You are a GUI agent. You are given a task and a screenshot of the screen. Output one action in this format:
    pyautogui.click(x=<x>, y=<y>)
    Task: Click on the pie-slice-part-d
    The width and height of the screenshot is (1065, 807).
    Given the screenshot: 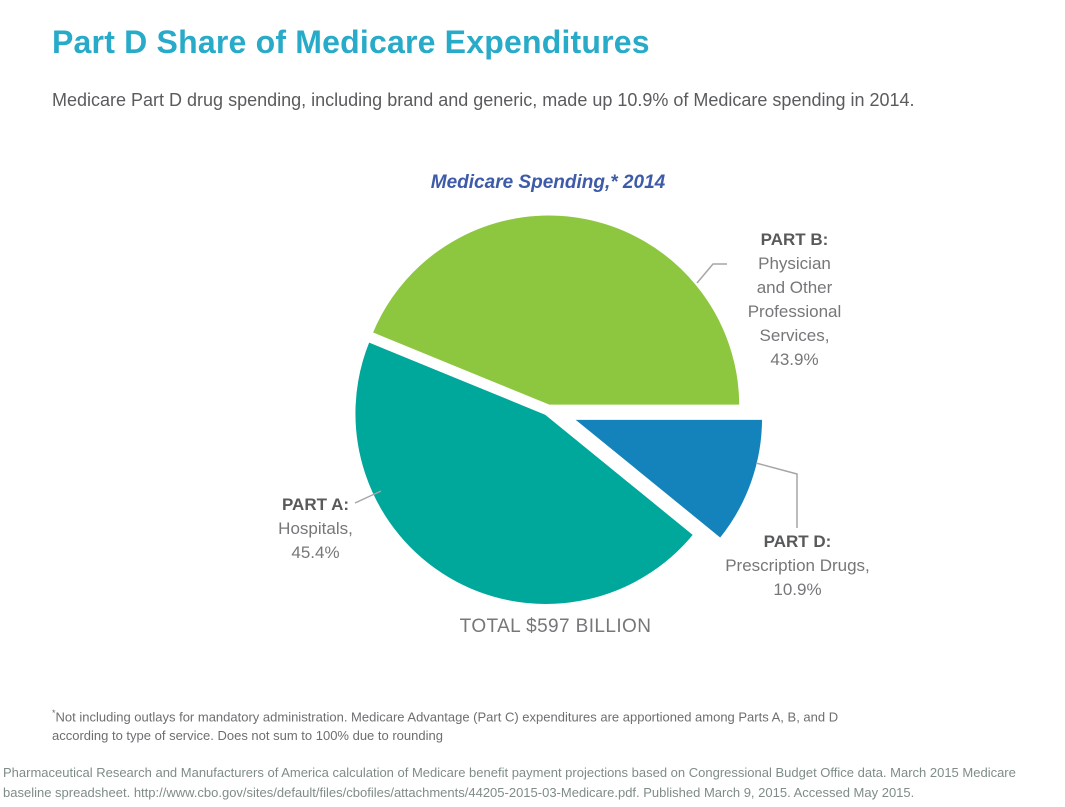 What is the action you would take?
    pyautogui.click(x=668, y=479)
    